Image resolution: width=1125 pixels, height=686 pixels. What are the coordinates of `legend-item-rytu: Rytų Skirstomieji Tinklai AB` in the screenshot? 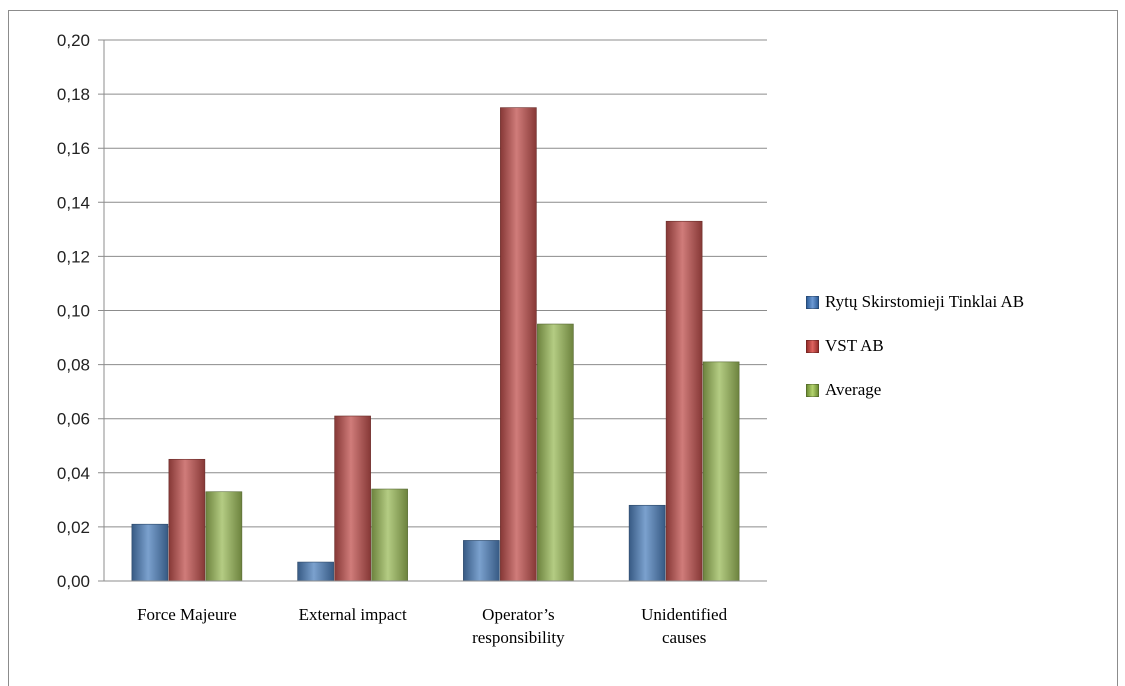 It's located at (915, 302).